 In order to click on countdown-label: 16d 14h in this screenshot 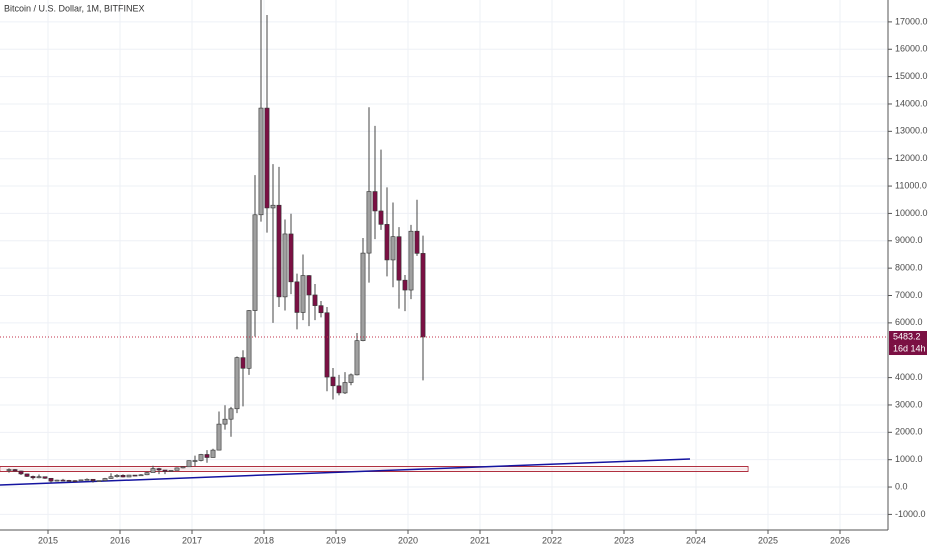, I will do `click(909, 348)`.